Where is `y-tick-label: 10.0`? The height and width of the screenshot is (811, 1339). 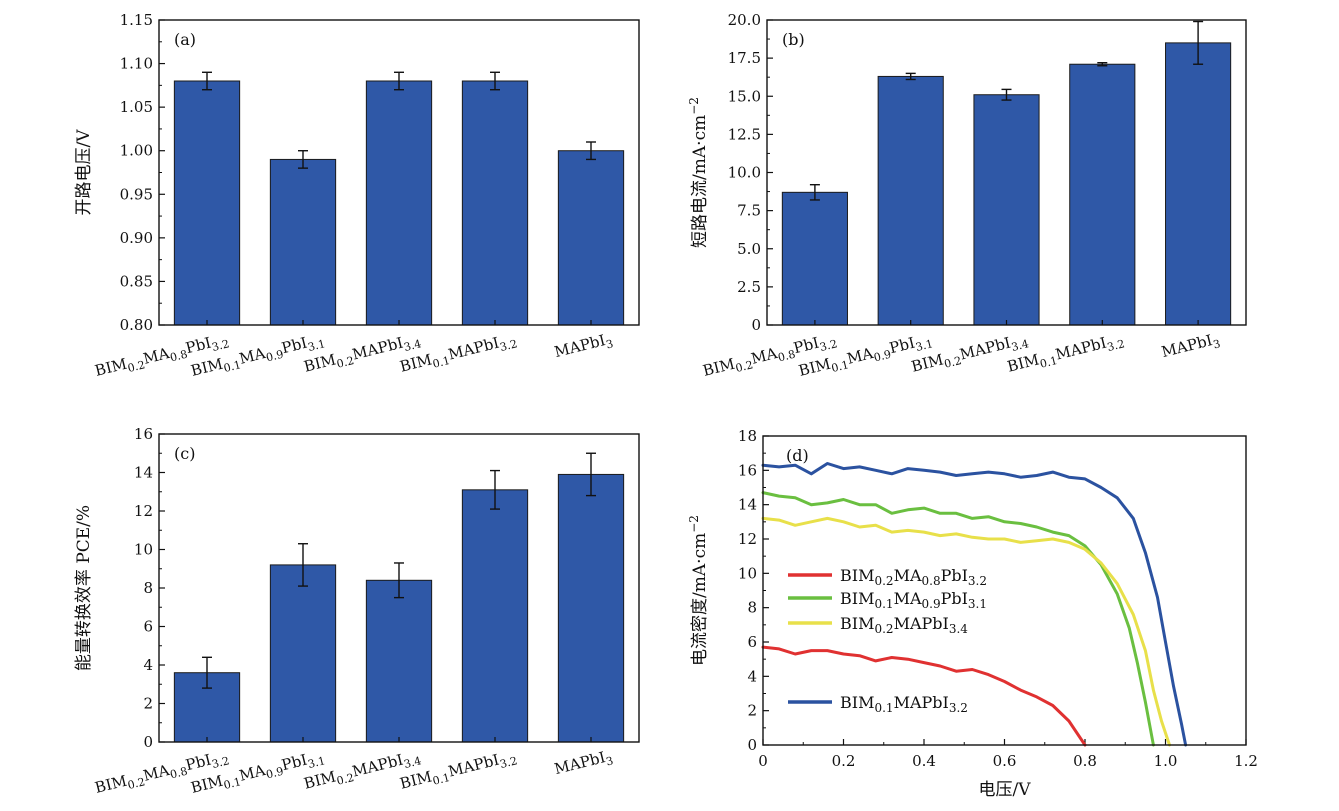 y-tick-label: 10.0 is located at coordinates (744, 173).